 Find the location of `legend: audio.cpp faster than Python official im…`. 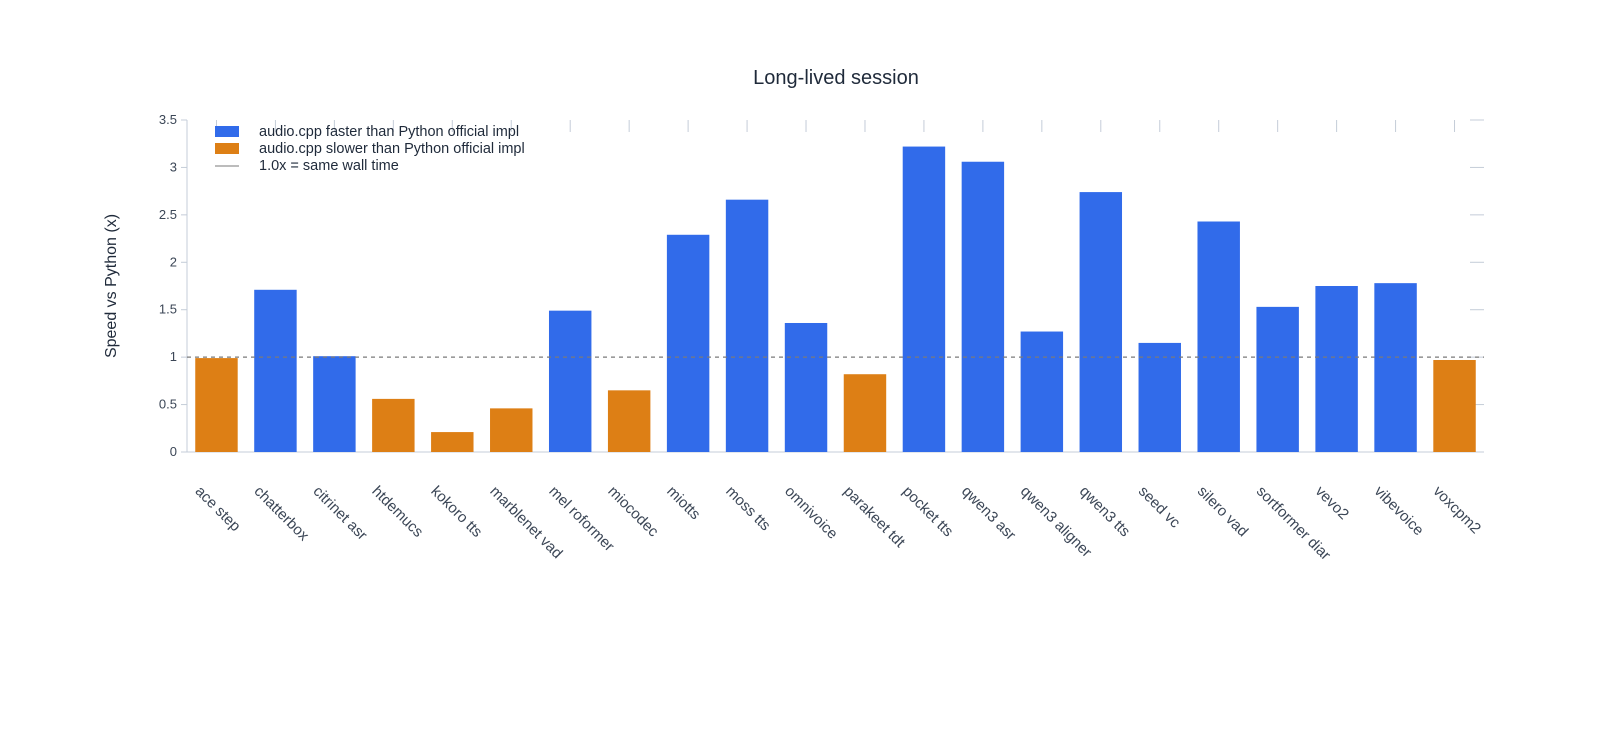

legend: audio.cpp faster than Python official im… is located at coordinates (370, 149).